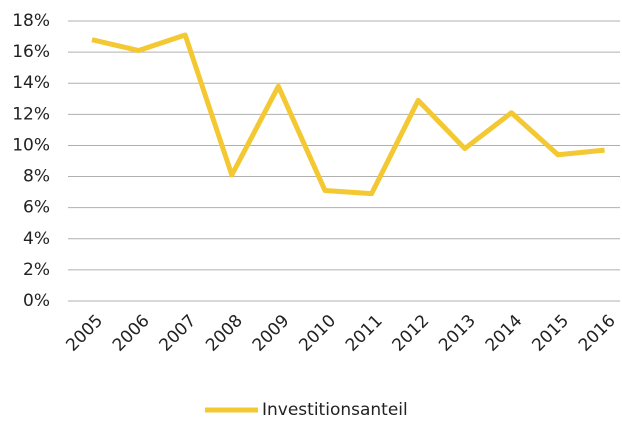 Image resolution: width=622 pixels, height=425 pixels. Describe the element at coordinates (36, 239) in the screenshot. I see `y-tick-label: 4%` at that location.